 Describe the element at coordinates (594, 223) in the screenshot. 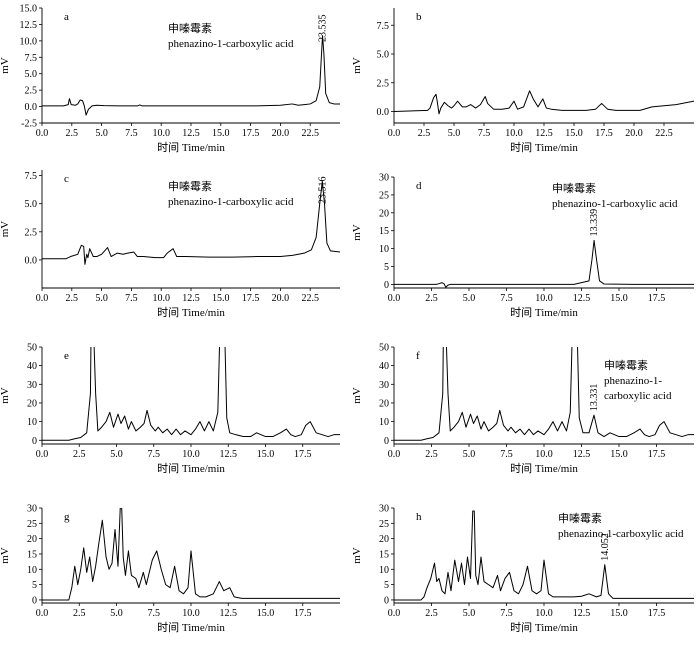

I see `peak-retention-label: 13.339` at that location.